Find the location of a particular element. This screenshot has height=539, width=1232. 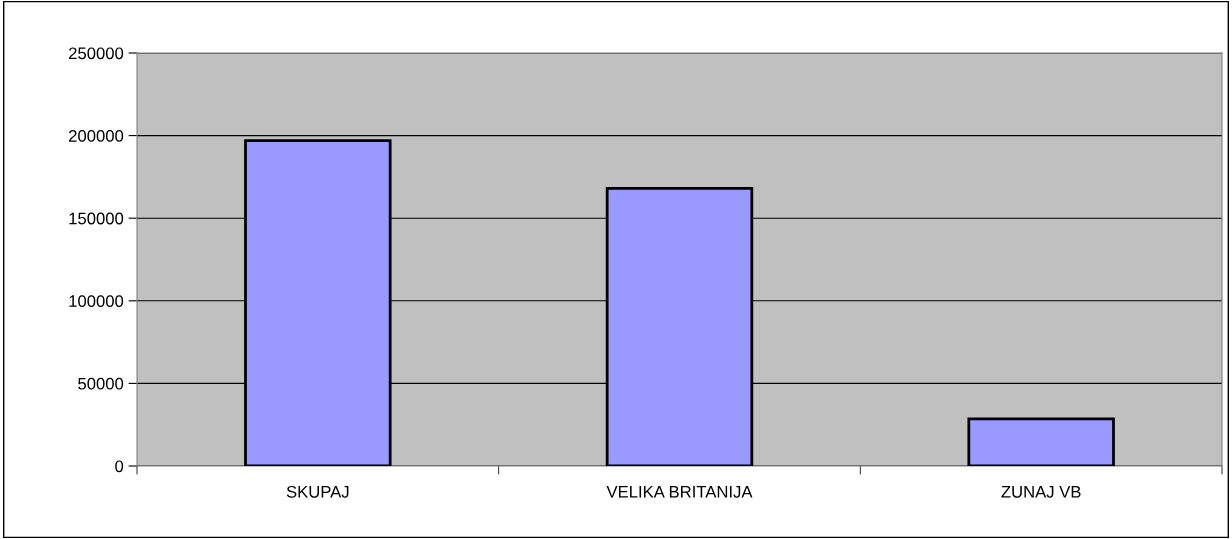

x-tick-label: ZUNAJ VB is located at coordinates (1041, 492).